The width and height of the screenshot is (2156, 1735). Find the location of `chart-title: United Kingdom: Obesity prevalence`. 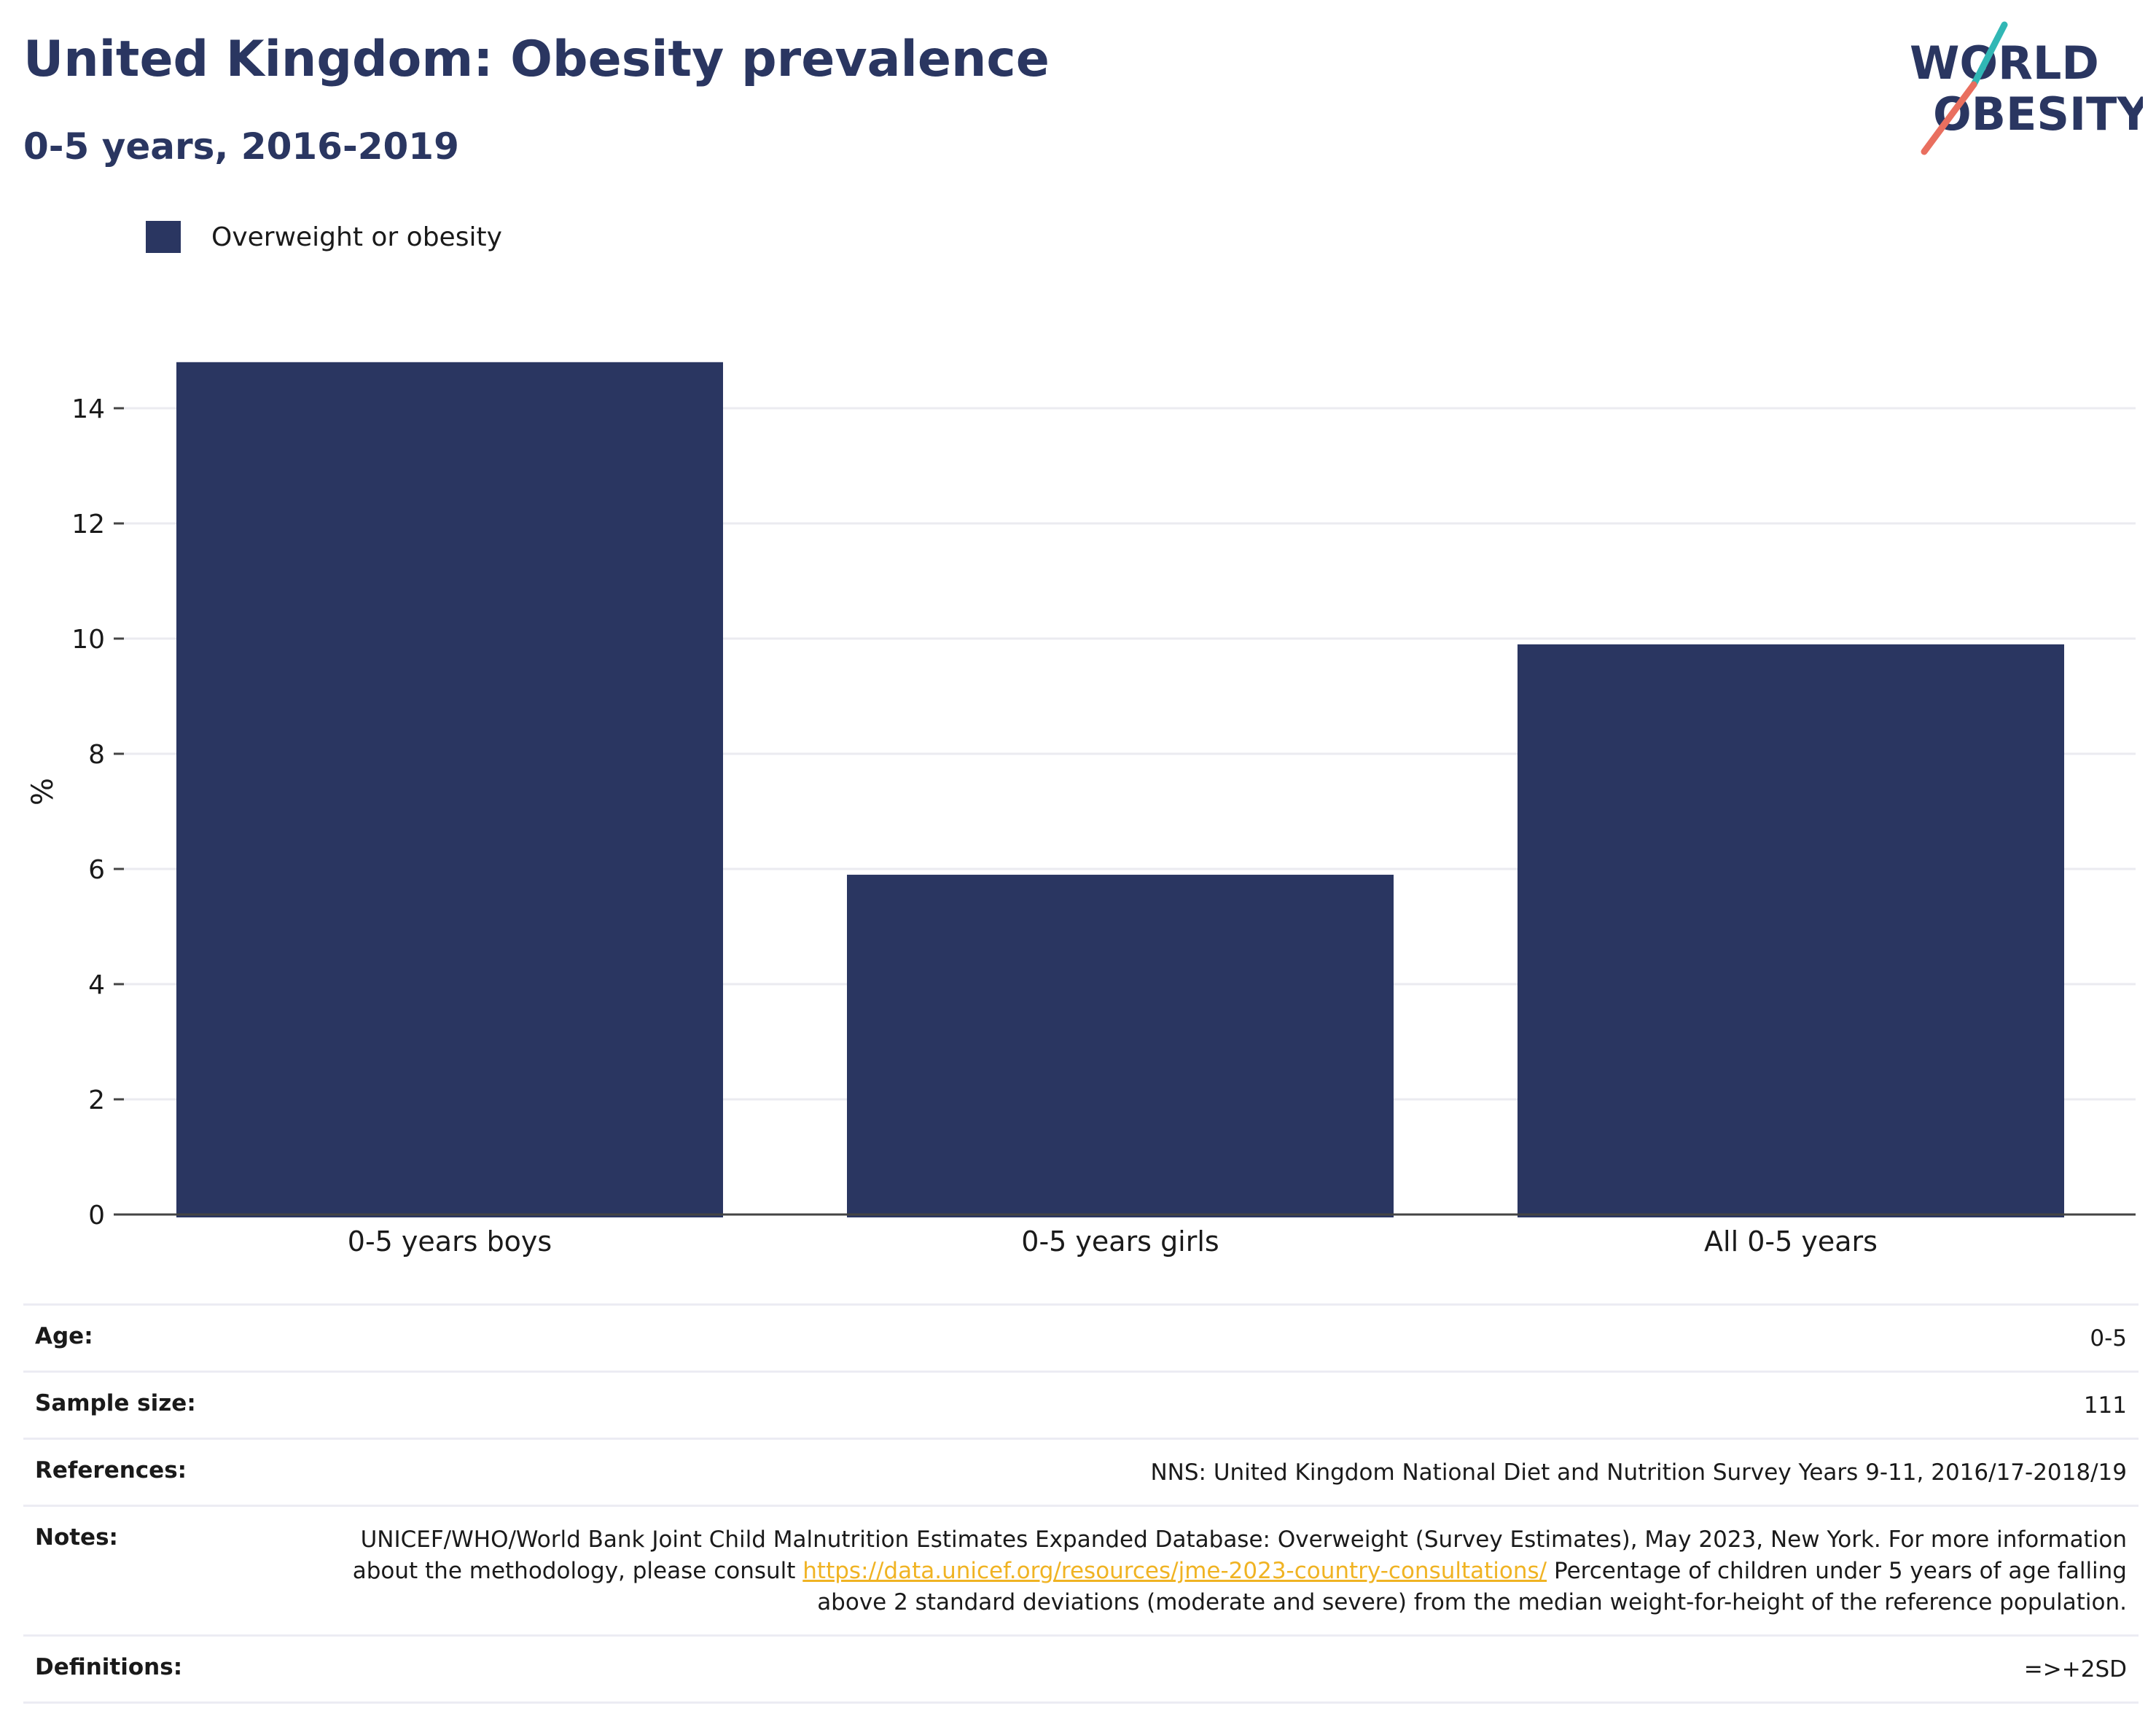

chart-title: United Kingdom: Obesity prevalence is located at coordinates (537, 59).